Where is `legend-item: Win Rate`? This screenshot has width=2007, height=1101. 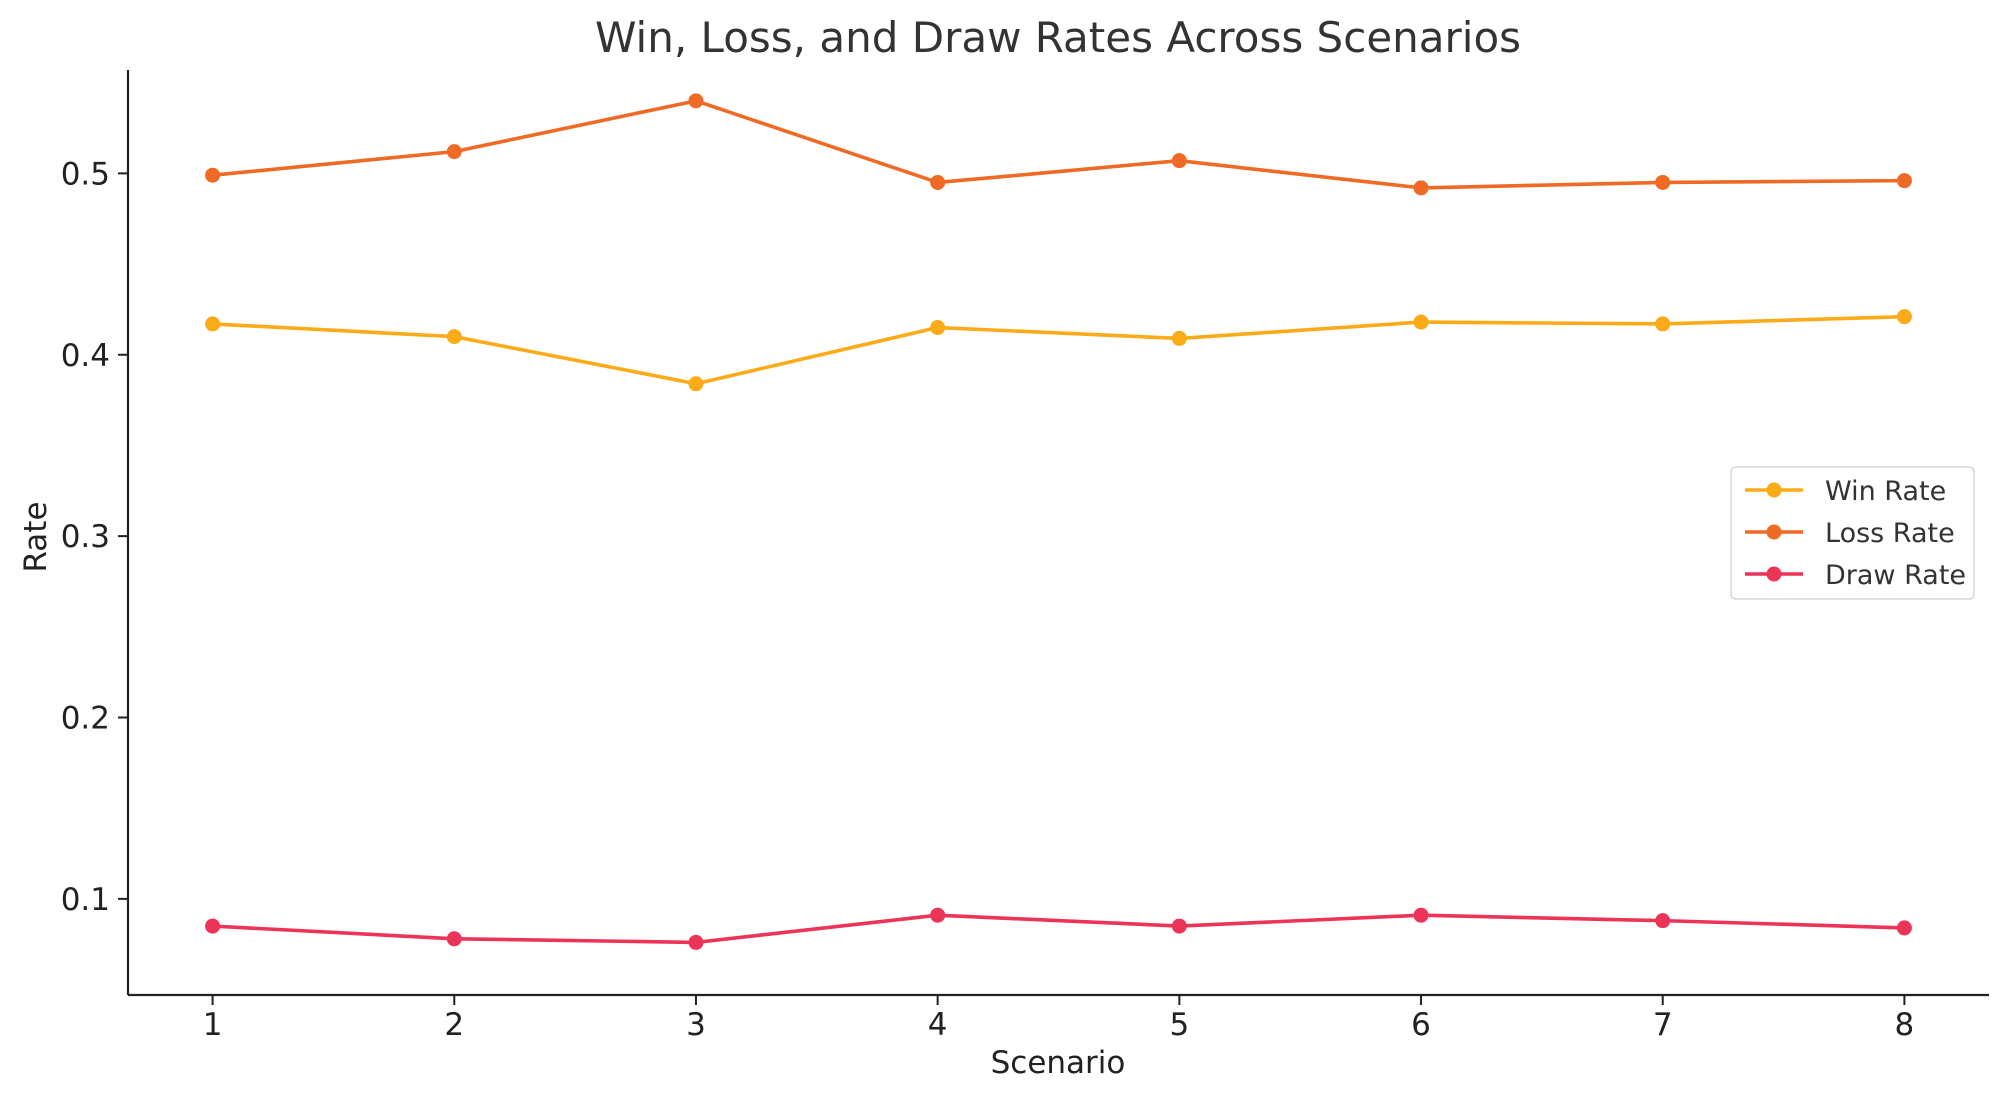 legend-item: Win Rate is located at coordinates (1845, 491).